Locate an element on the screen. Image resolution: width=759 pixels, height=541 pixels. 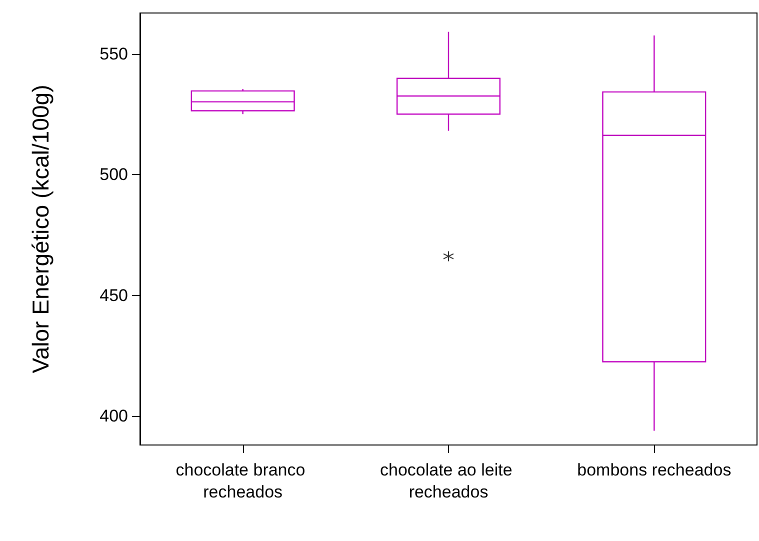
y-axis-title: Valor Energético (kcal/100g) is located at coordinates (41, 229).